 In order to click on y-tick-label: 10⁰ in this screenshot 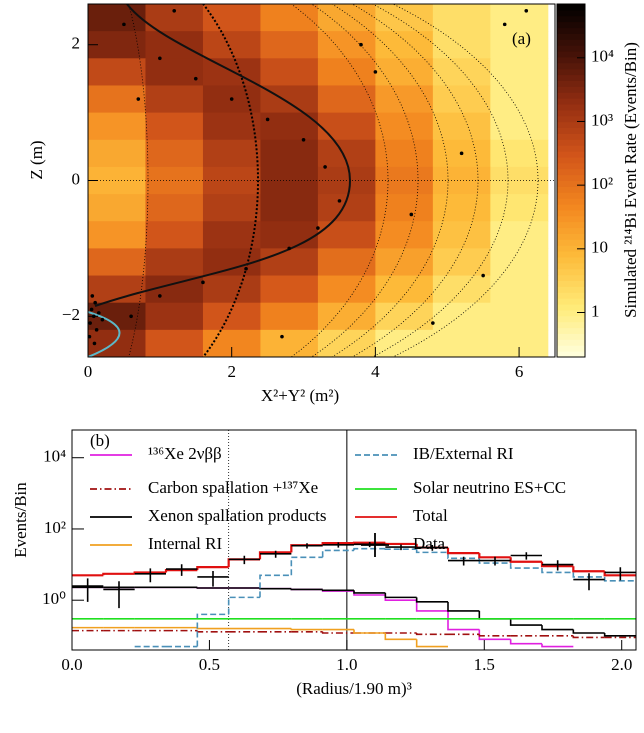, I will do `click(54, 598)`.